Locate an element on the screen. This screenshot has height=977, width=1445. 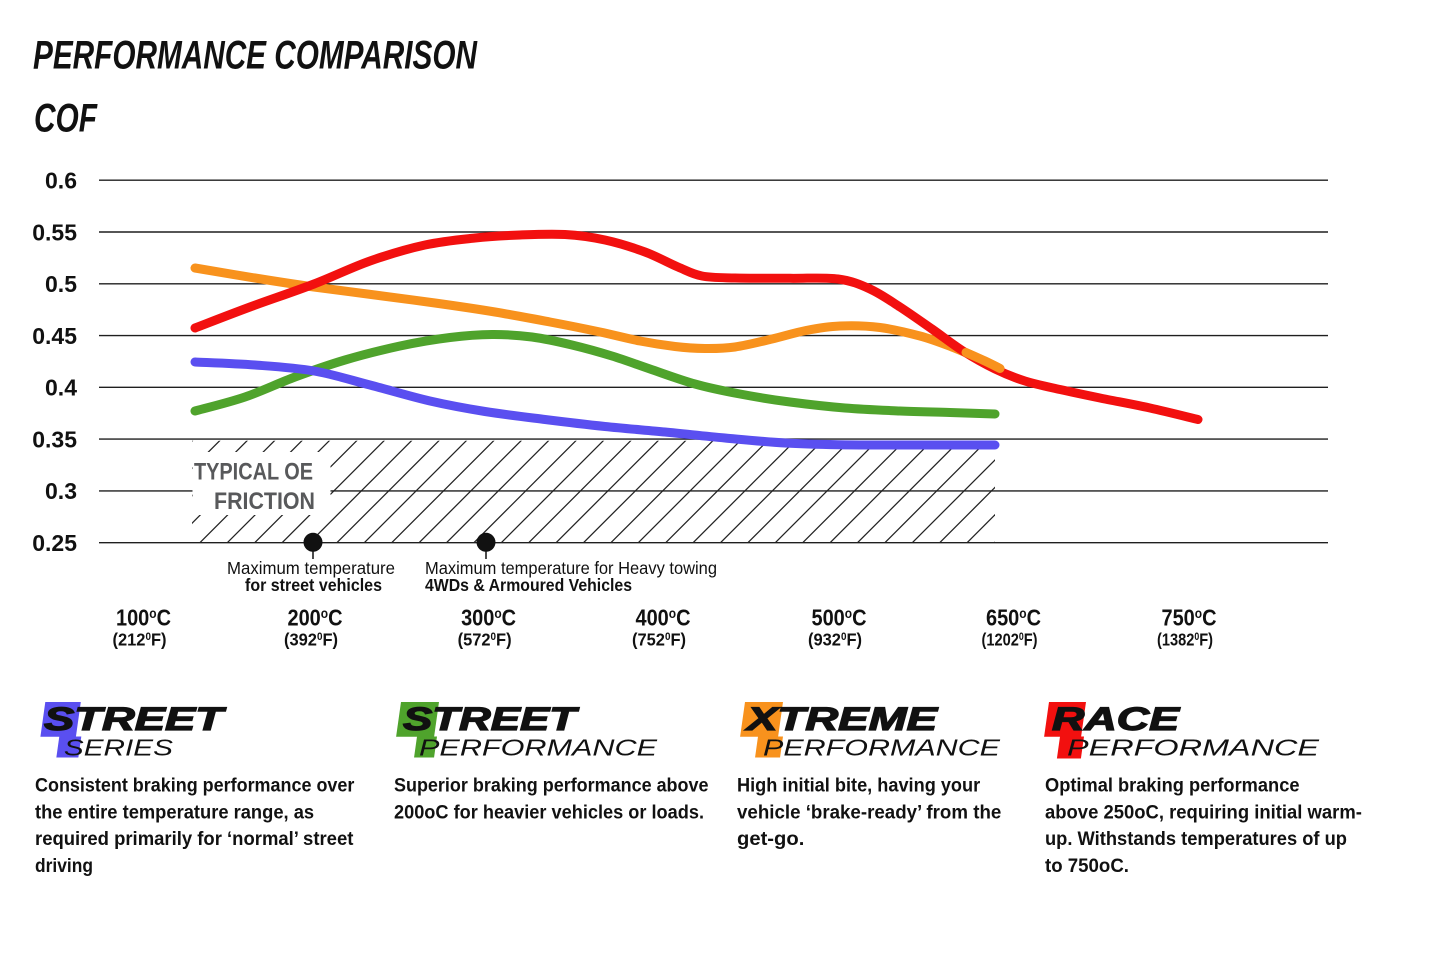
svg-text: PERFORMANCE COMPARISON is located at coordinates (255, 55).